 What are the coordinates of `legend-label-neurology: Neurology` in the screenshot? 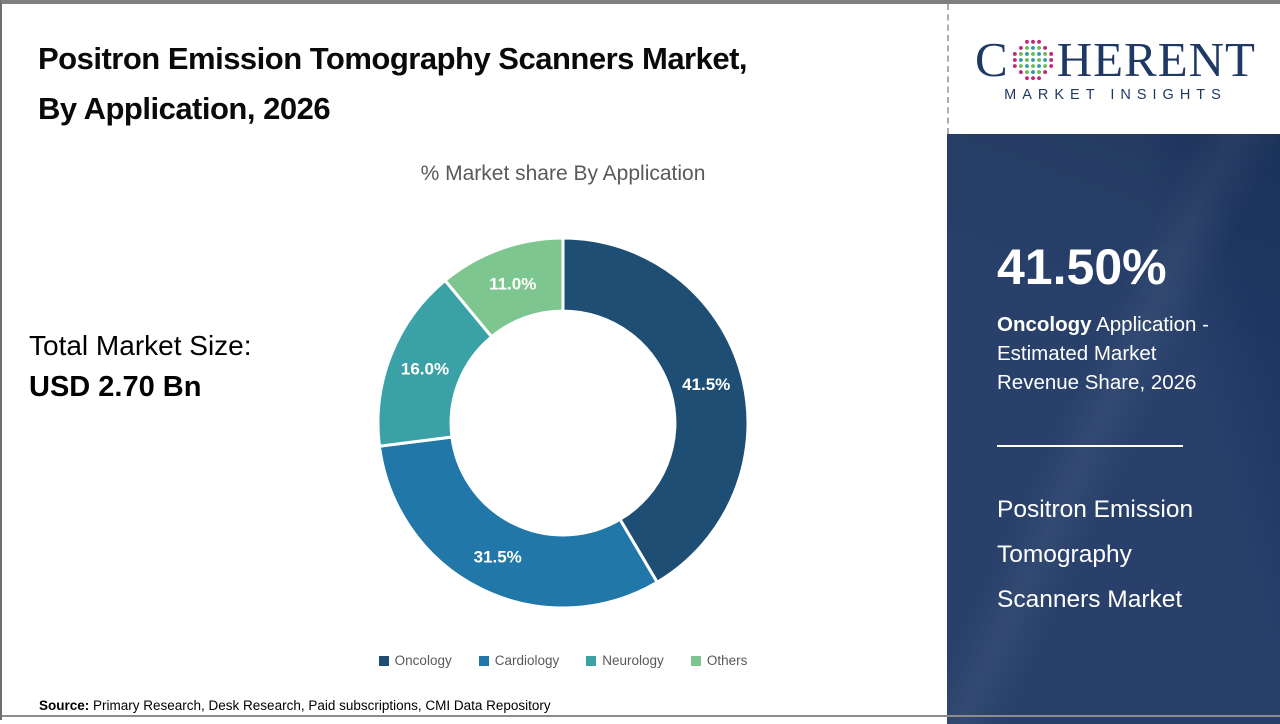 It's located at (633, 660).